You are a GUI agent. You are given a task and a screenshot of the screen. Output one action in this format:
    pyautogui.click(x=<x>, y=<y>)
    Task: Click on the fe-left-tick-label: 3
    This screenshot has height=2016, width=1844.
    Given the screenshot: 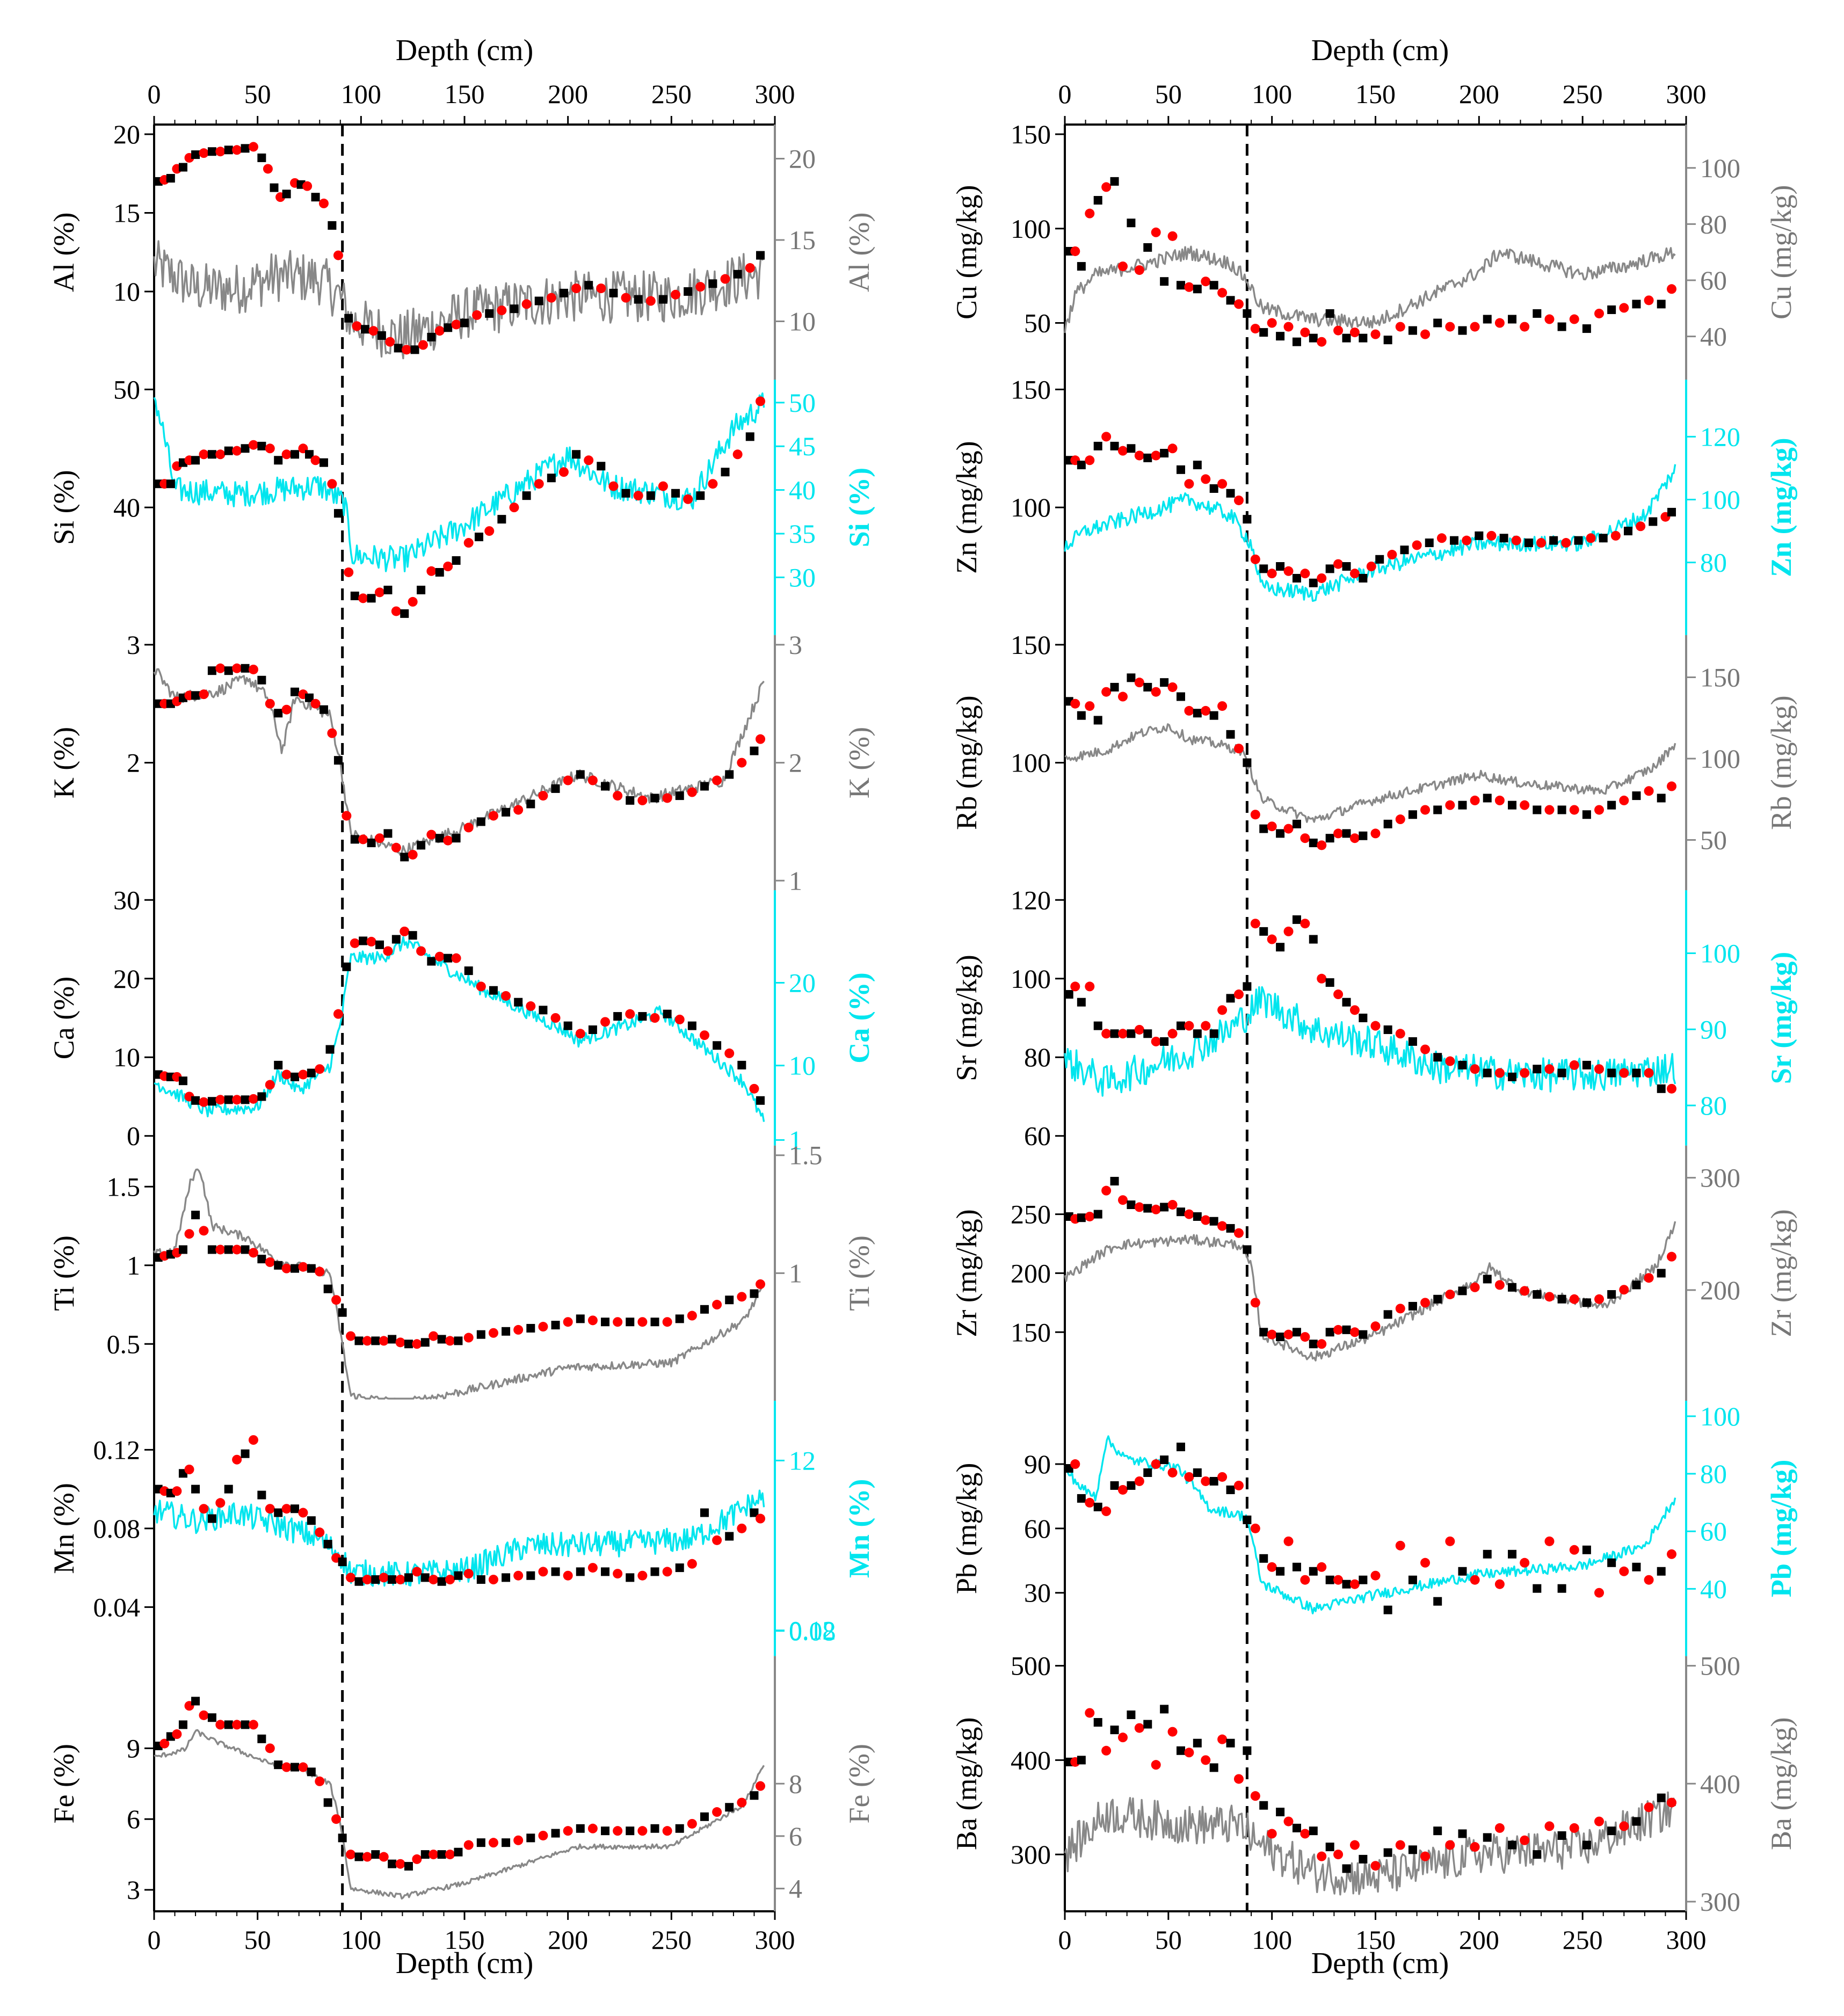 What is the action you would take?
    pyautogui.click(x=133, y=1890)
    